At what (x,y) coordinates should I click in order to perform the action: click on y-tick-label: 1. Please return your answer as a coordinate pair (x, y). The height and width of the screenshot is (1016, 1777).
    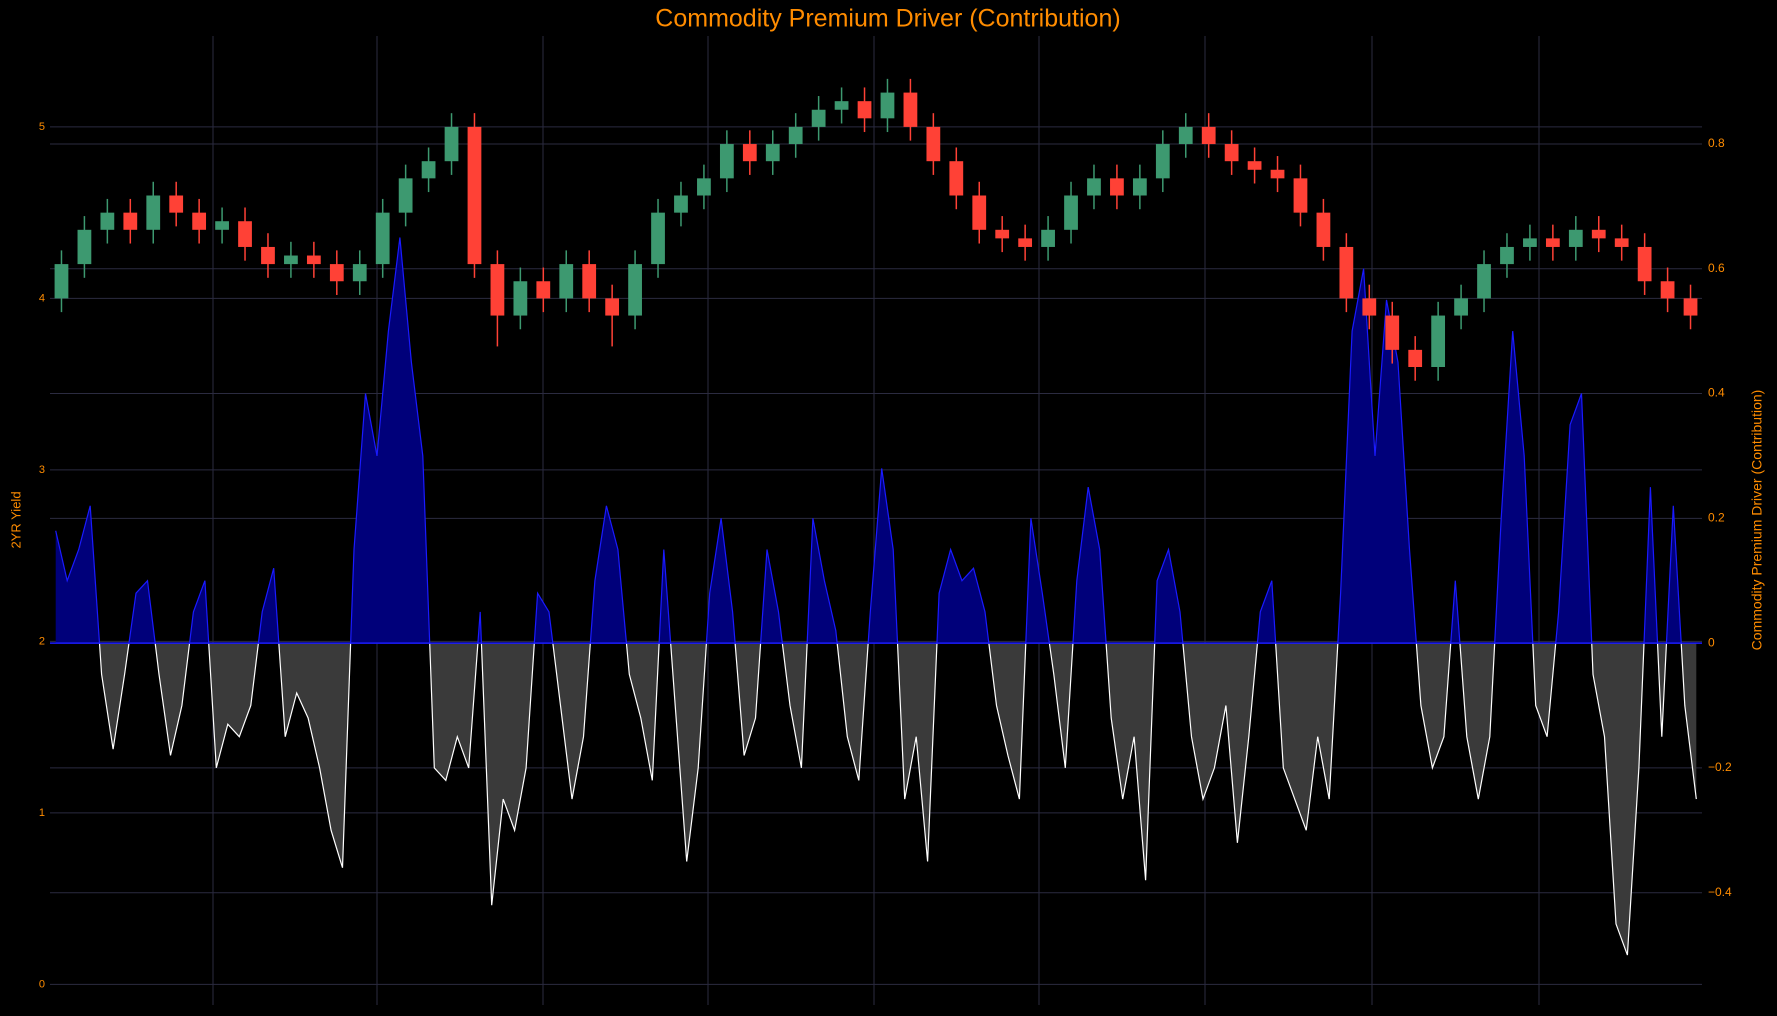
    Looking at the image, I should click on (42, 813).